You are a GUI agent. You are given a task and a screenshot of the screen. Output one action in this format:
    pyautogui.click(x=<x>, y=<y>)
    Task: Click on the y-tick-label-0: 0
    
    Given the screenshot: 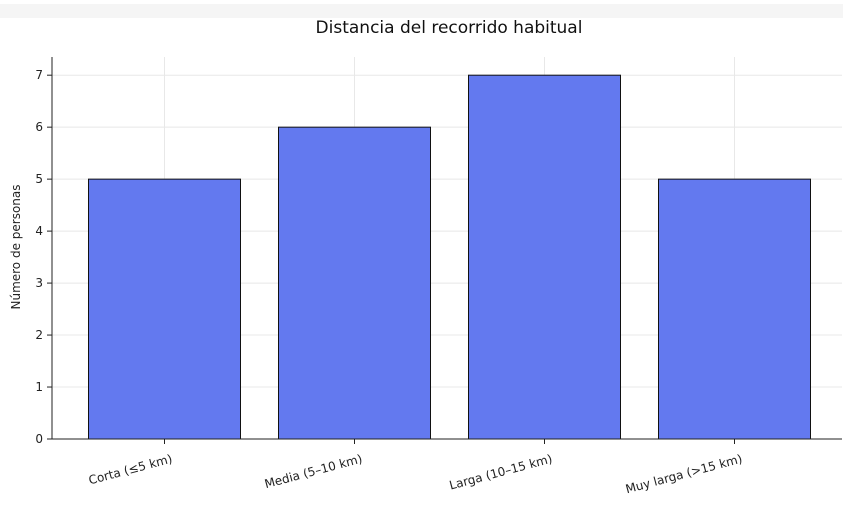 What is the action you would take?
    pyautogui.click(x=39, y=439)
    